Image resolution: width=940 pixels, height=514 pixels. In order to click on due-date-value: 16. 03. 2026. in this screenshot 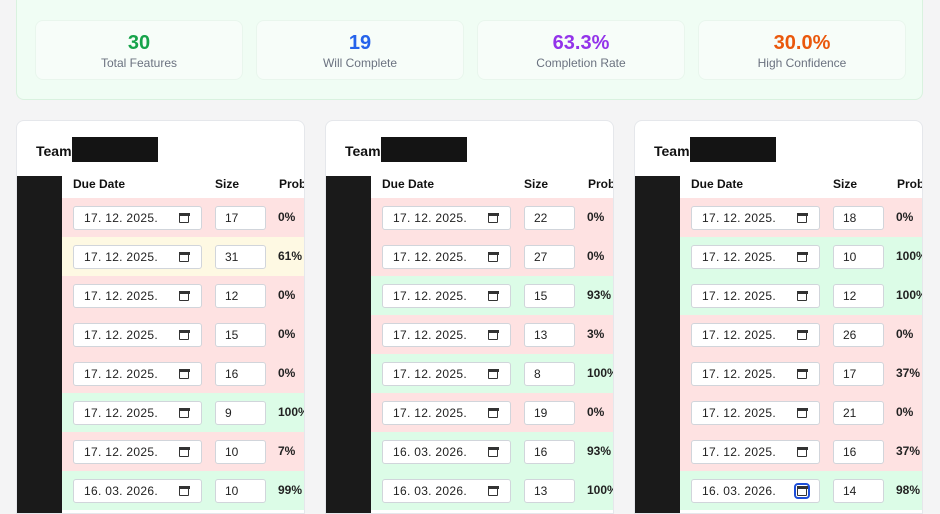, I will do `click(430, 491)`.